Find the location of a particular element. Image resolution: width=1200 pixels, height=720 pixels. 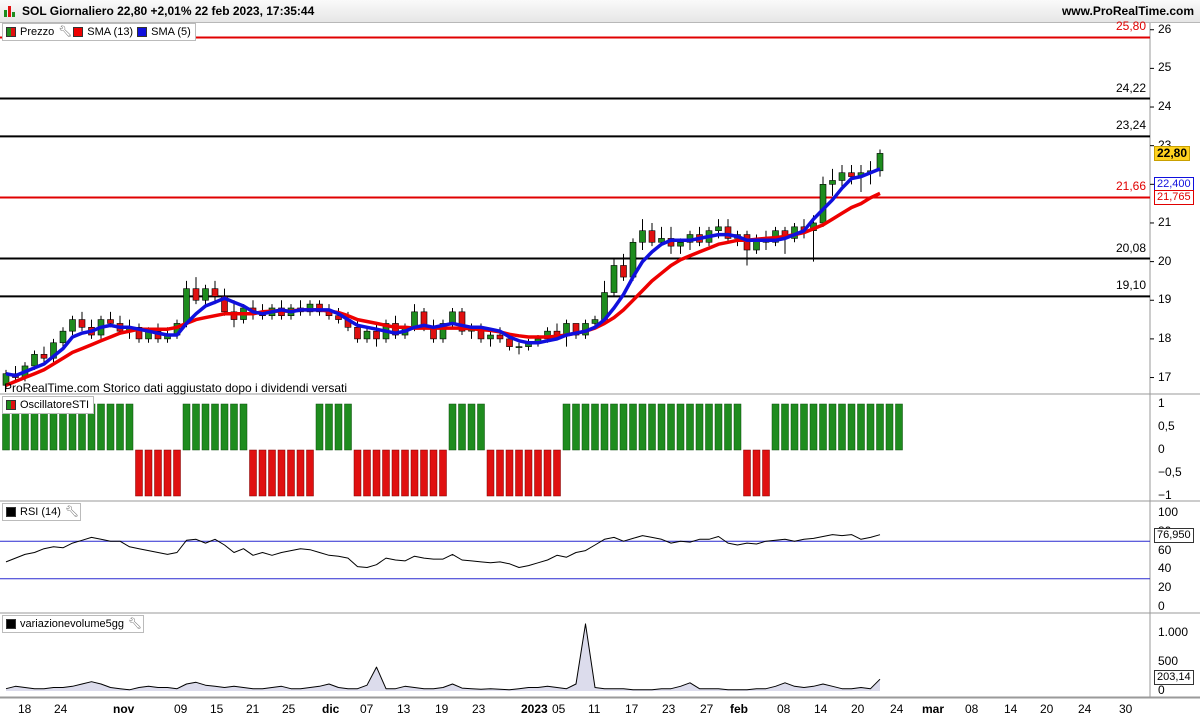

x-axis-label: feb is located at coordinates (739, 709).